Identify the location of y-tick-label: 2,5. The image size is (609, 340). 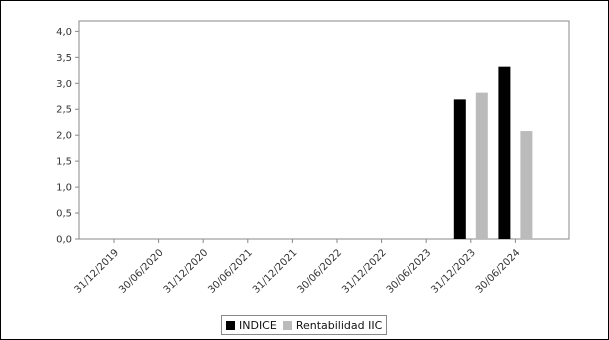
(64, 110).